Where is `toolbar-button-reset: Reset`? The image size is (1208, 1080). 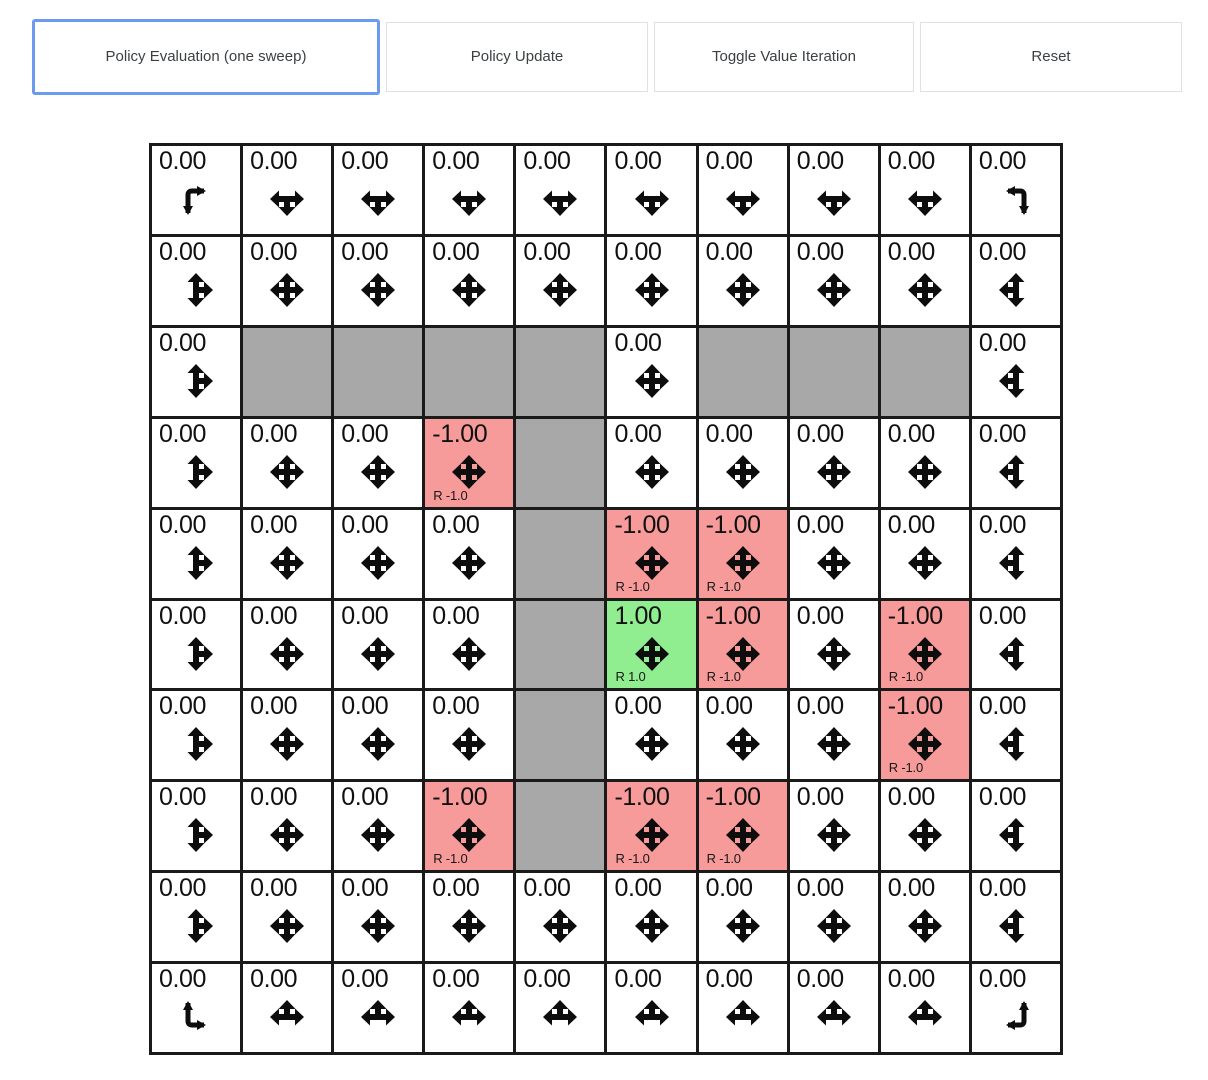
toolbar-button-reset: Reset is located at coordinates (1051, 57).